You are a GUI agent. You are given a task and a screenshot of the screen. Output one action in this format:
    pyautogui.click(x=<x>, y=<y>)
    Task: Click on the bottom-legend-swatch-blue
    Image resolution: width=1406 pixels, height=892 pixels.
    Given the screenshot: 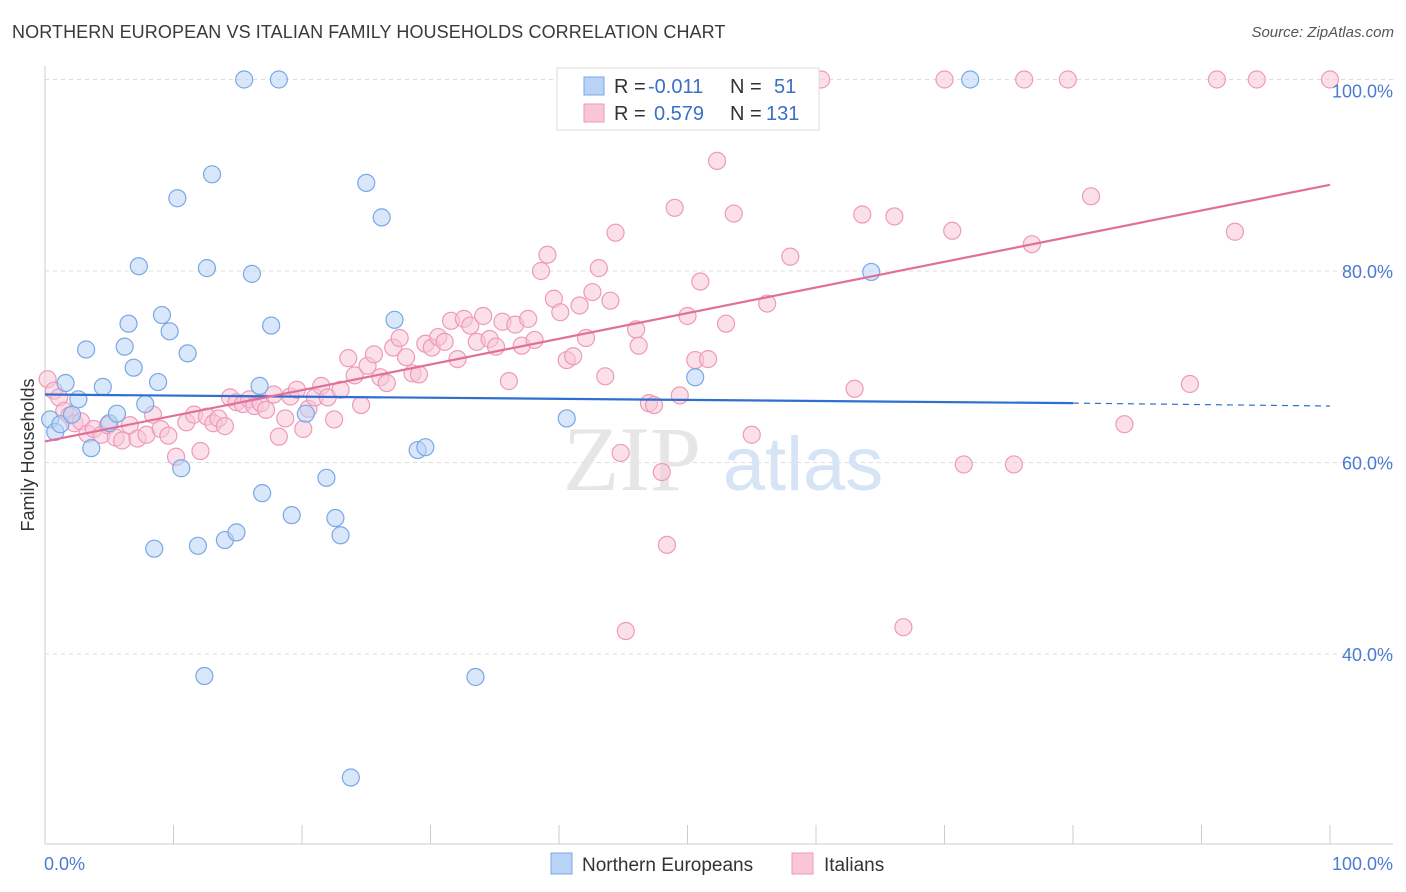 What is the action you would take?
    pyautogui.click(x=561, y=863)
    